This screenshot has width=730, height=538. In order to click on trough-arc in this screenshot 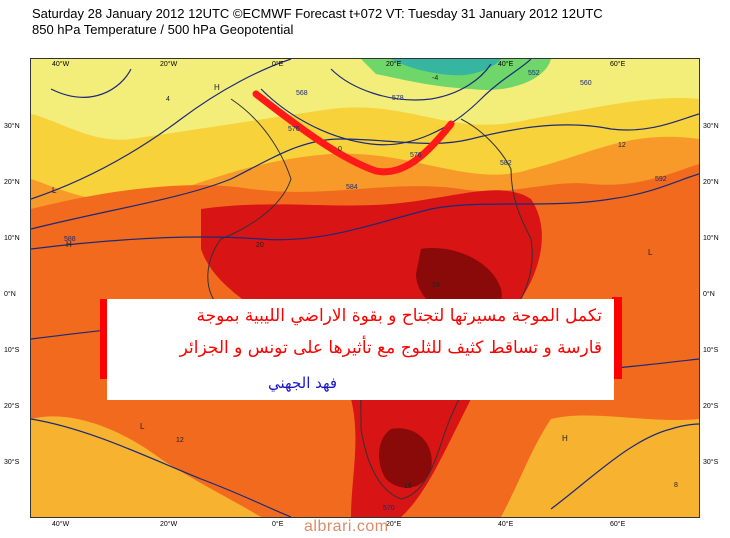, I will do `click(353, 133)`.